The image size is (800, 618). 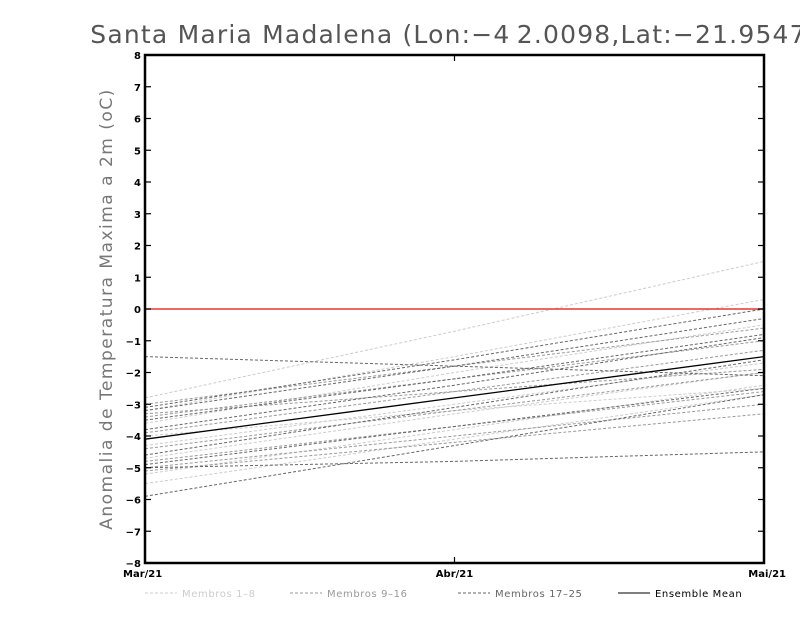 What do you see at coordinates (137, 278) in the screenshot?
I see `y-tick-label: 1` at bounding box center [137, 278].